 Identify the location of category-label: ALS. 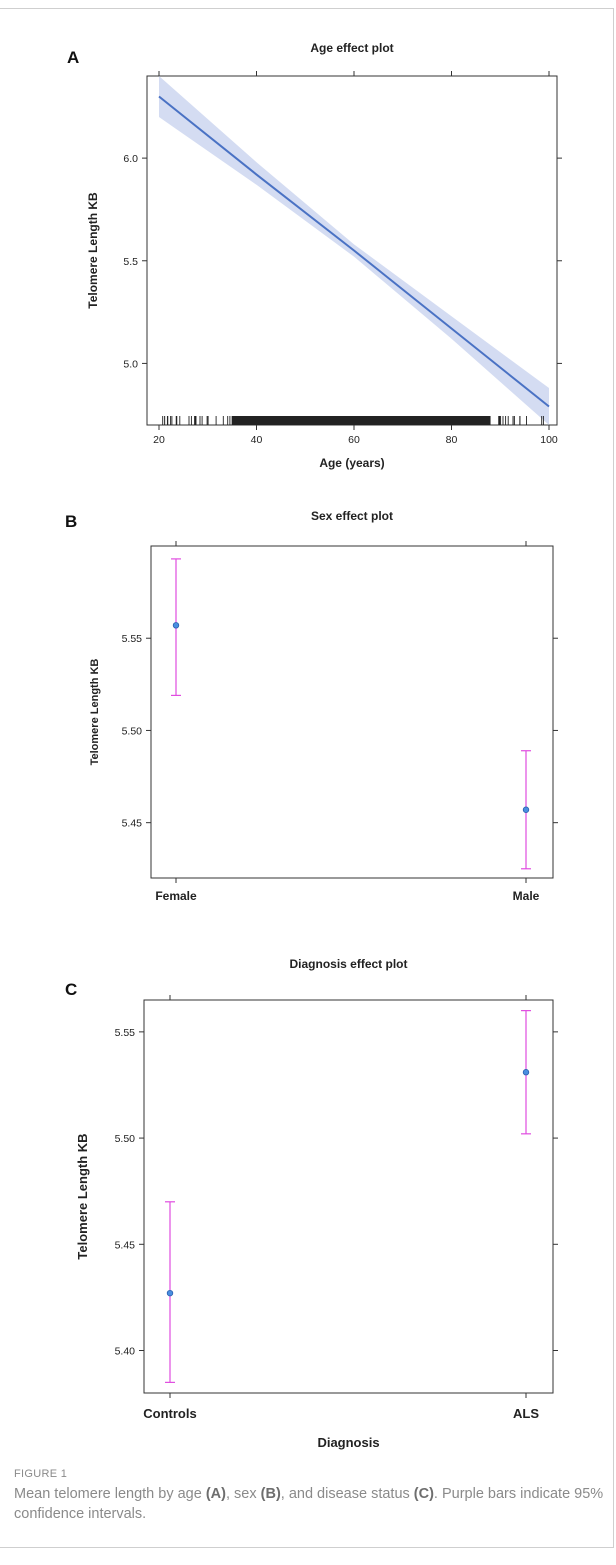
(526, 1413).